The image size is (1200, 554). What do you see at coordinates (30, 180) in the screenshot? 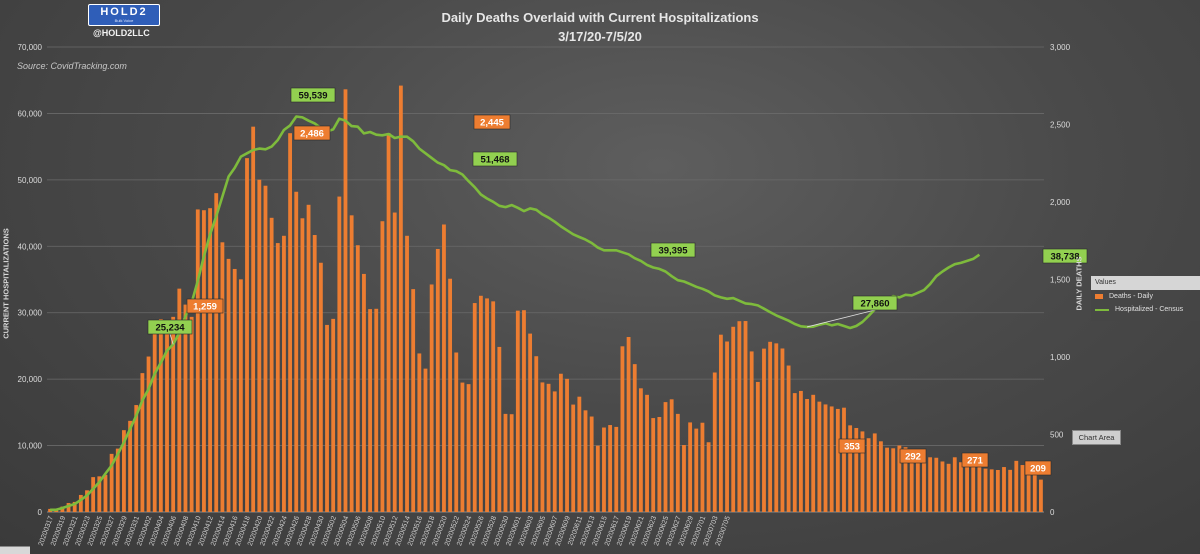
I see `left-tick-label: 50,000` at bounding box center [30, 180].